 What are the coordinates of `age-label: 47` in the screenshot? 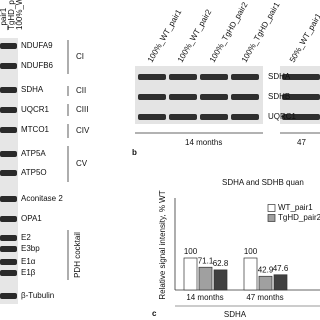 It's located at (301, 142).